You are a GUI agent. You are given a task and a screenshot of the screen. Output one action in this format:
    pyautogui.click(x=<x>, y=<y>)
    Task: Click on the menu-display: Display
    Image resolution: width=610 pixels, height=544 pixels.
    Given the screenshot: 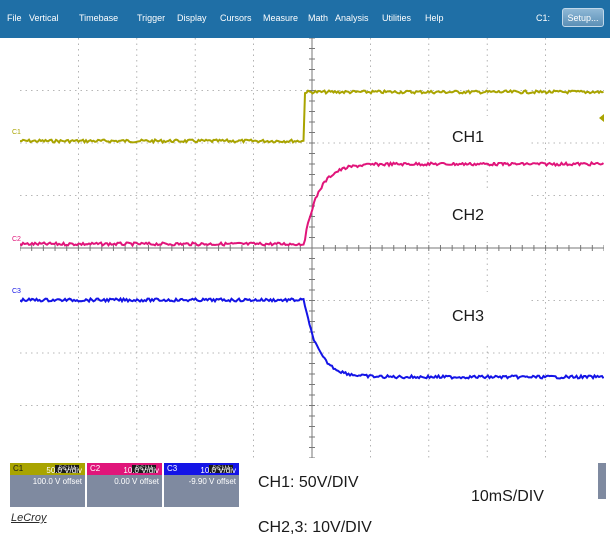 What is the action you would take?
    pyautogui.click(x=192, y=18)
    